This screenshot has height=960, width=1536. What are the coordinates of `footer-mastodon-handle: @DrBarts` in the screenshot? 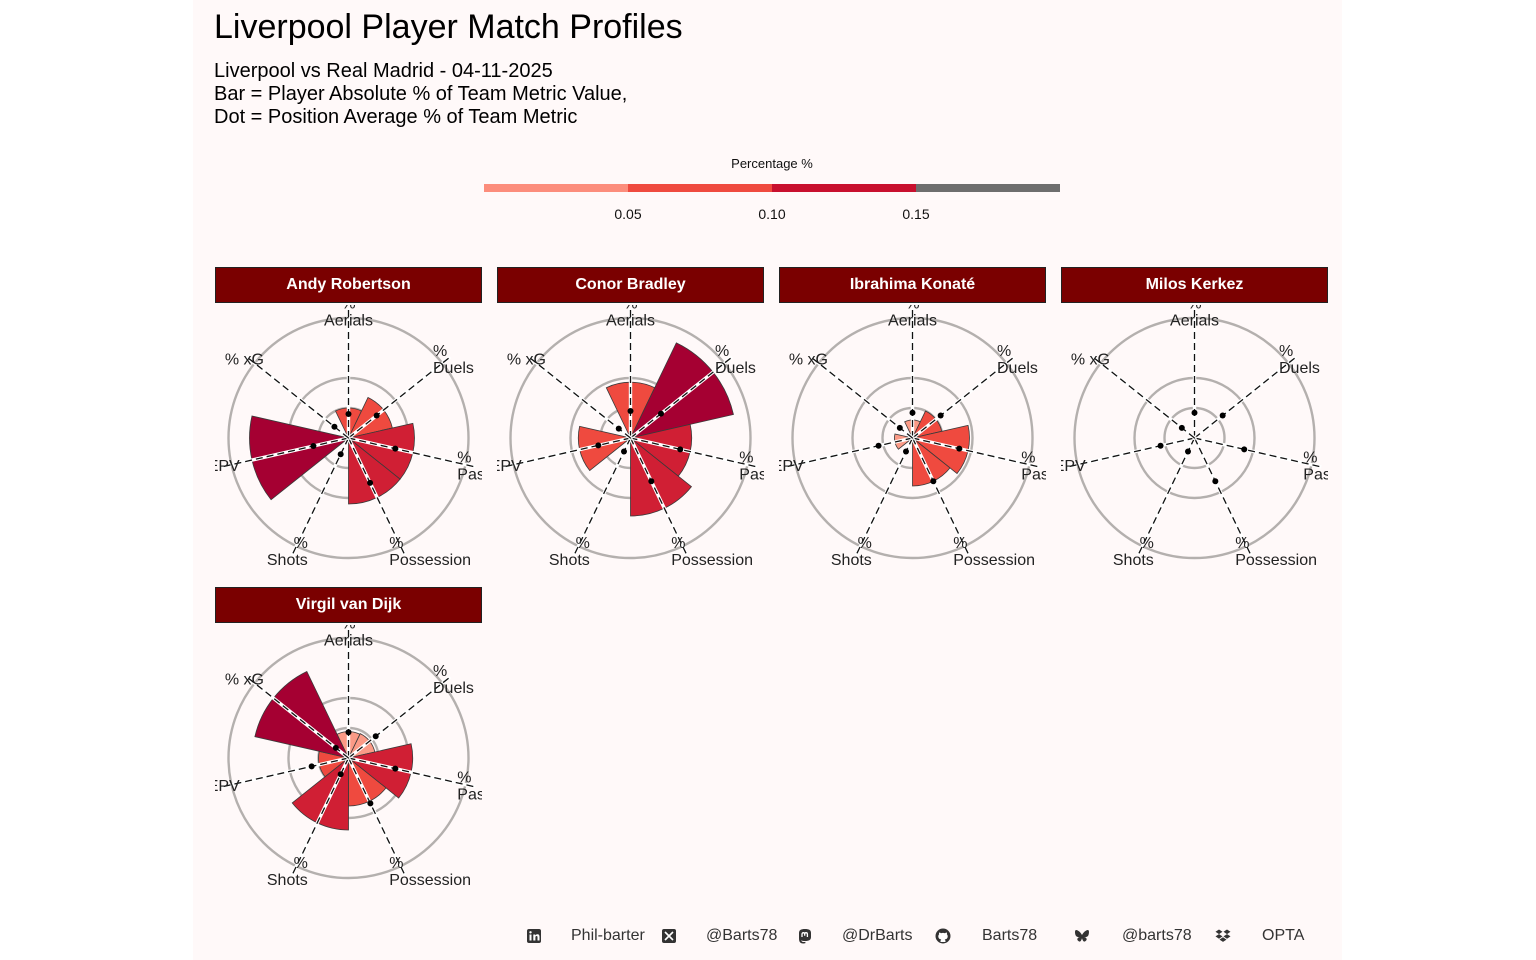 It's located at (877, 935).